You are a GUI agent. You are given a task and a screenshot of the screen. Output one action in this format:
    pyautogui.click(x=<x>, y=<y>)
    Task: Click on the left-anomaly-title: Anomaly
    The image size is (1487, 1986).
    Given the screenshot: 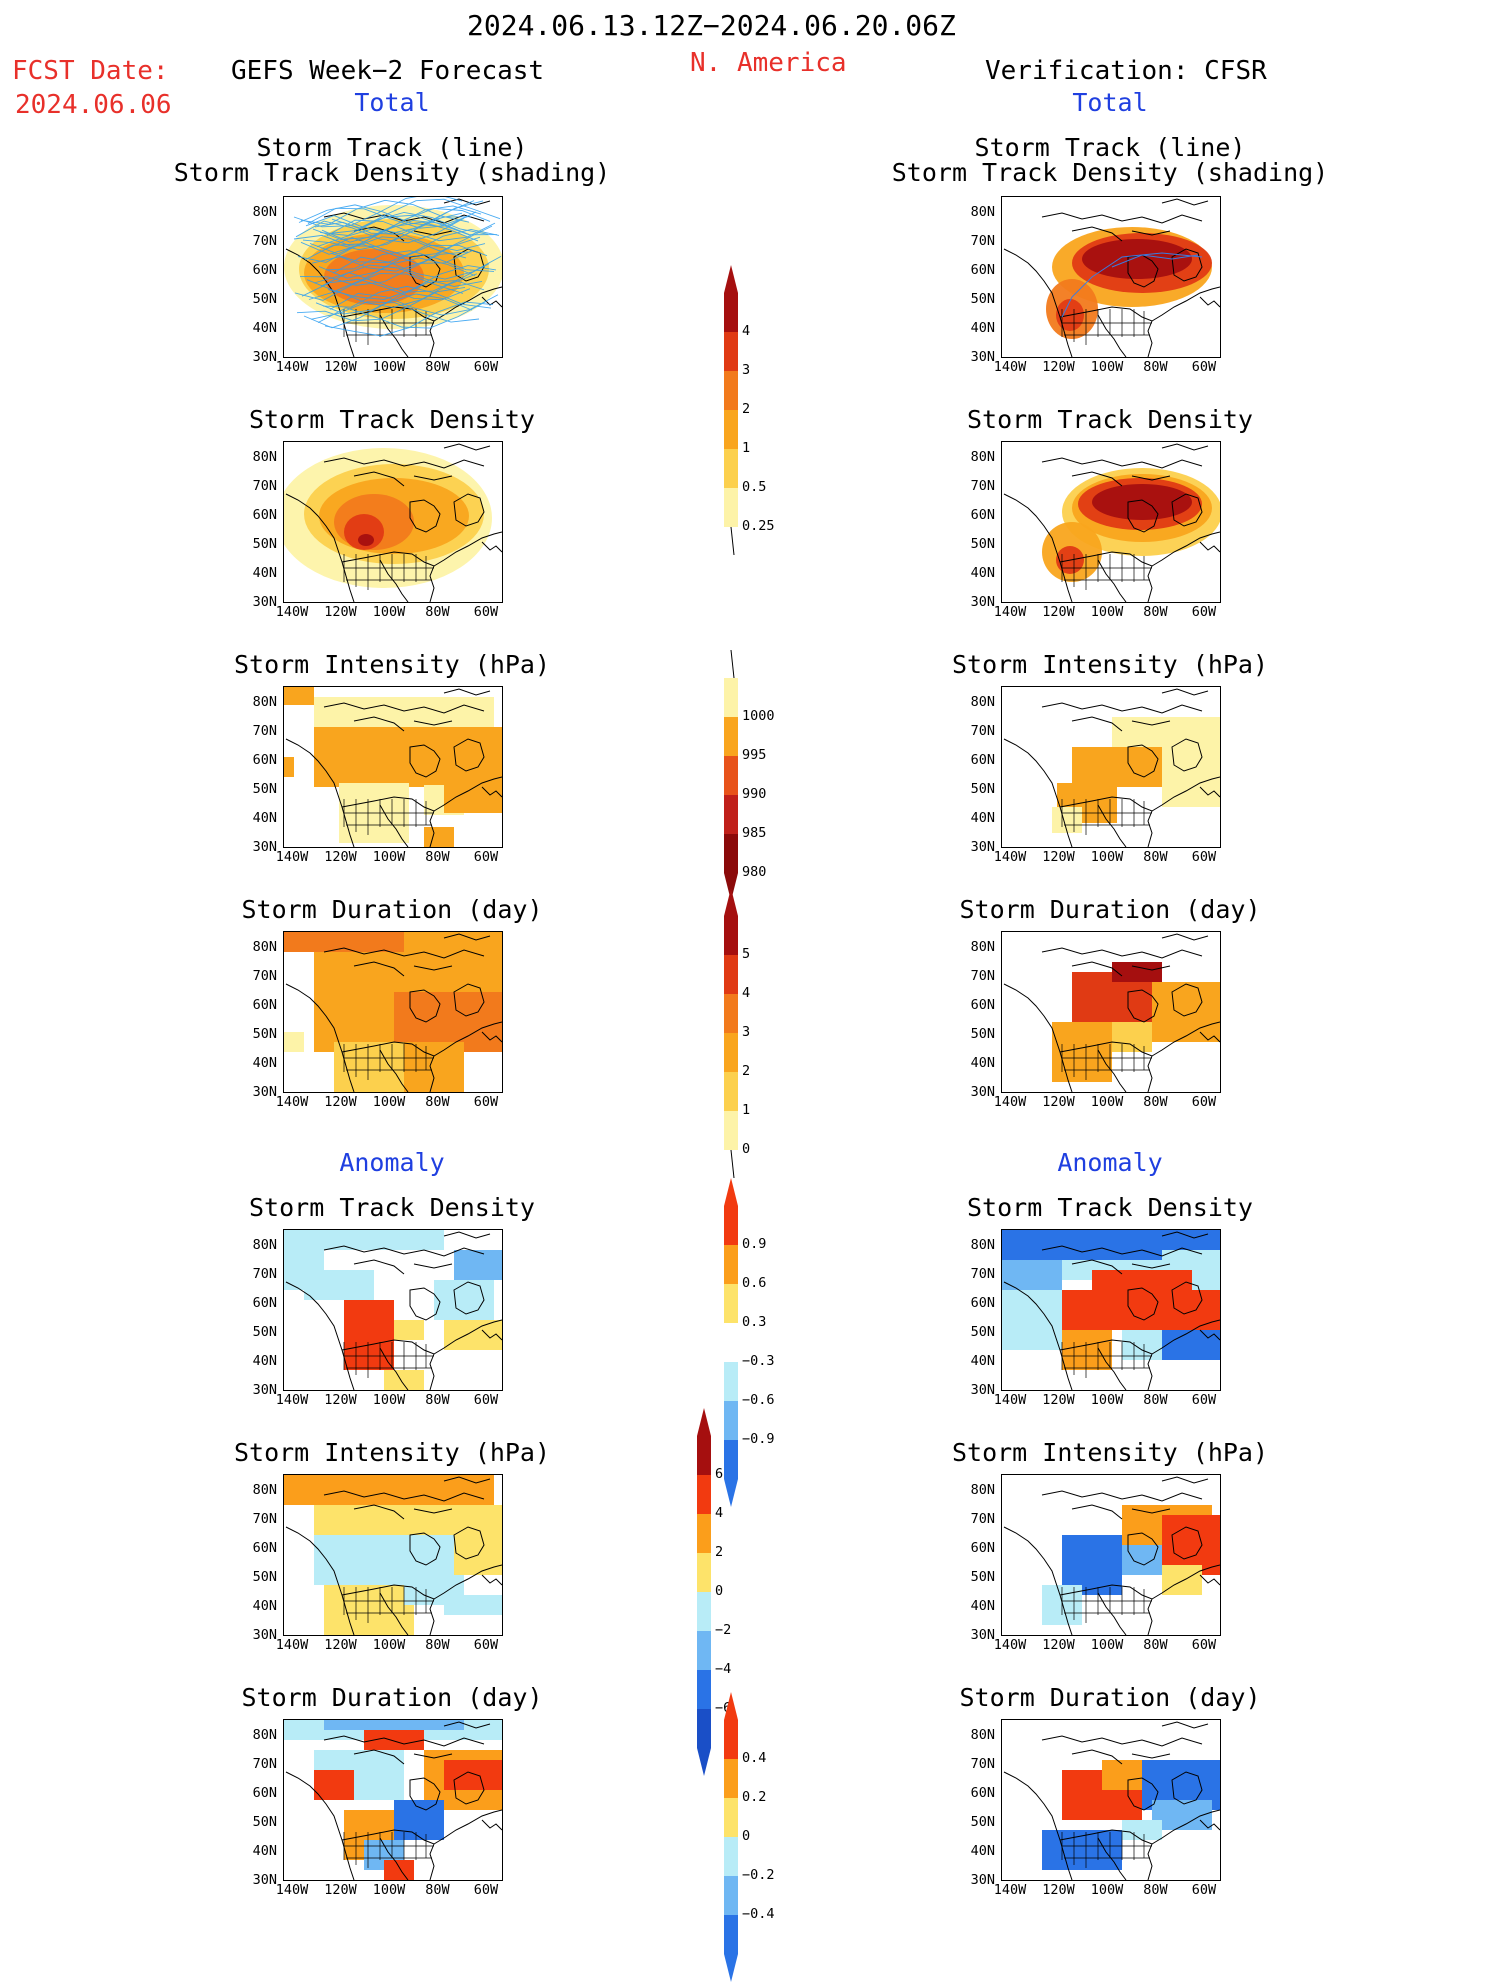 What is the action you would take?
    pyautogui.click(x=392, y=1162)
    